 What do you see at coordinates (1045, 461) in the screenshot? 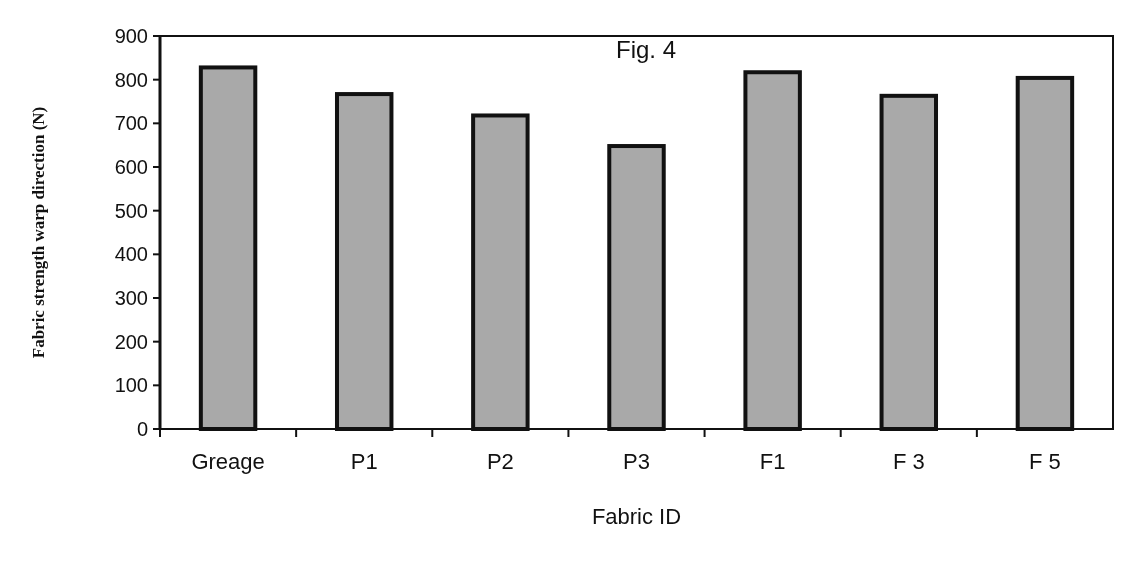
I see `x-tick-label: F 5` at bounding box center [1045, 461].